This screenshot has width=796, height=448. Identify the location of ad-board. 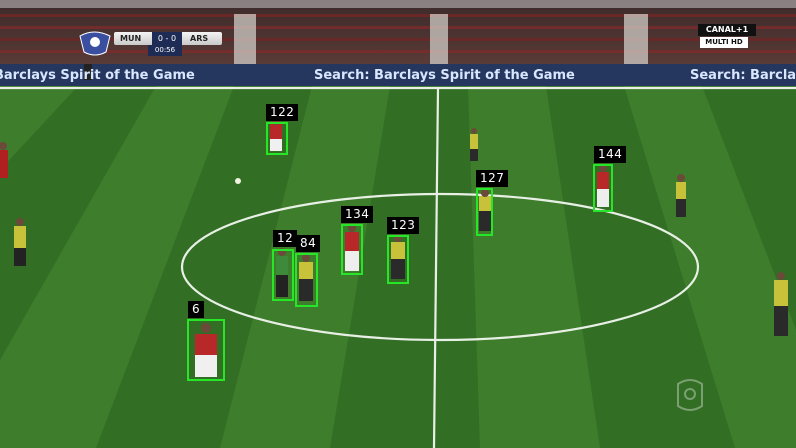
(398, 75).